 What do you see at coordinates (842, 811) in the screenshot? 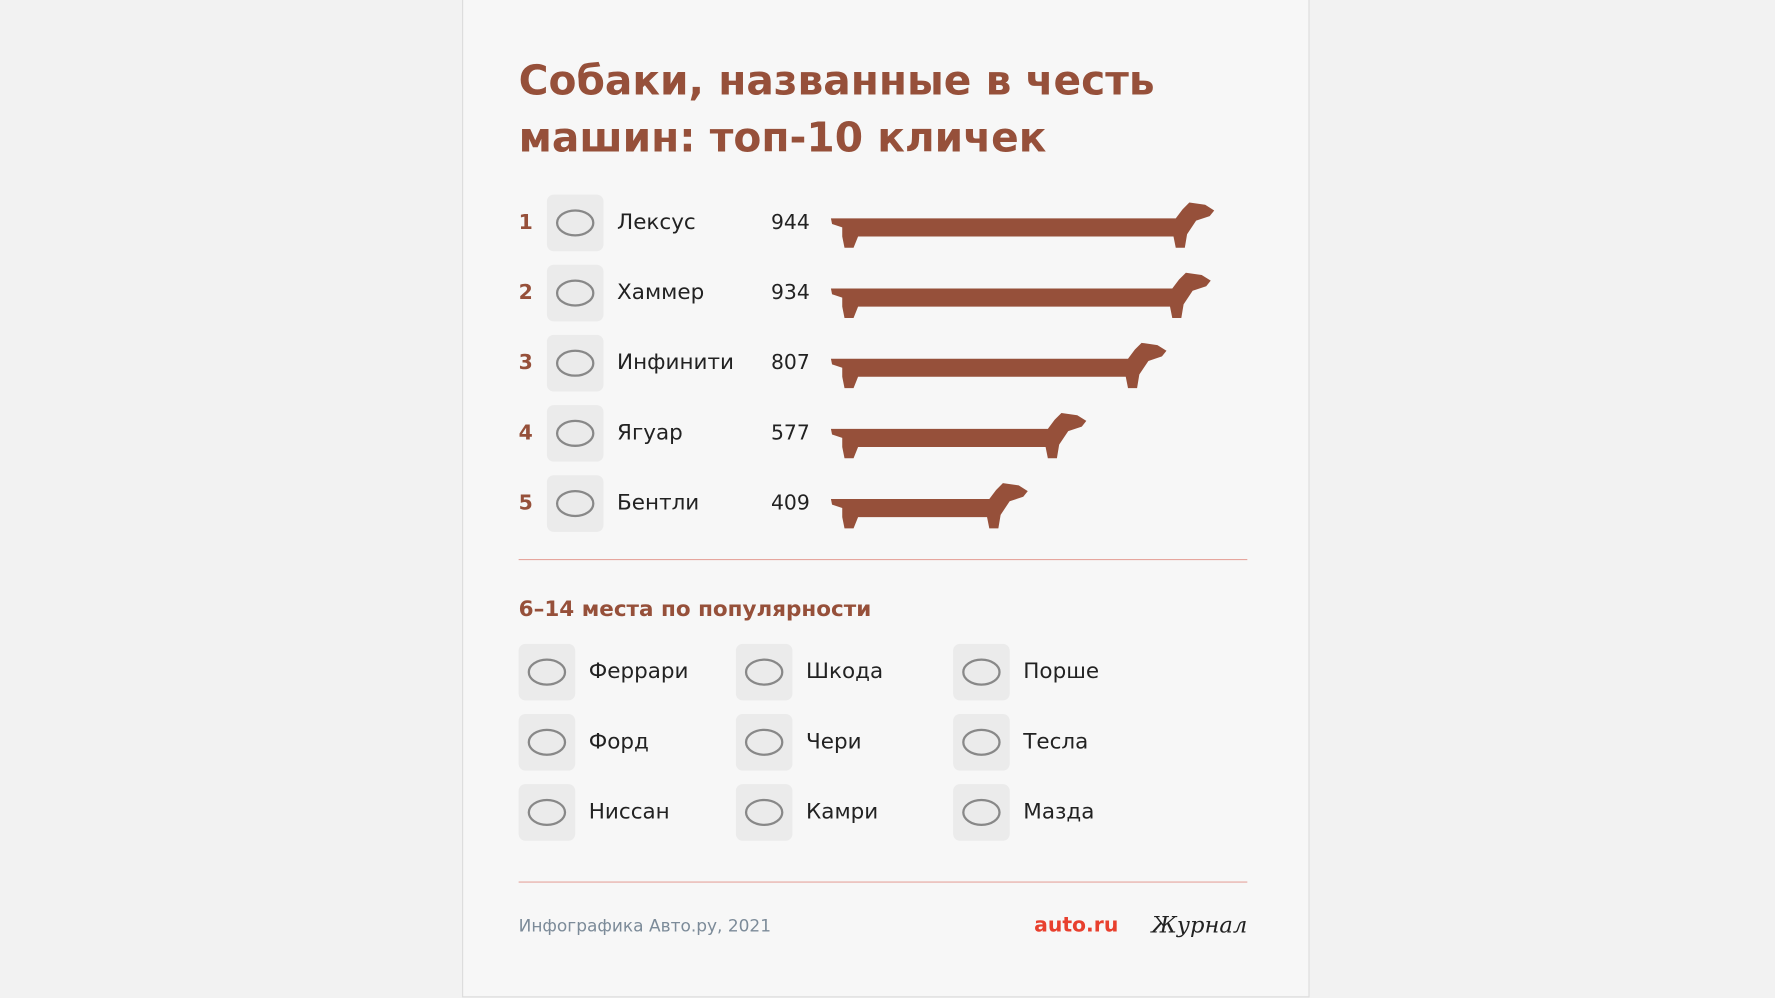
I see `other-name: Камри` at bounding box center [842, 811].